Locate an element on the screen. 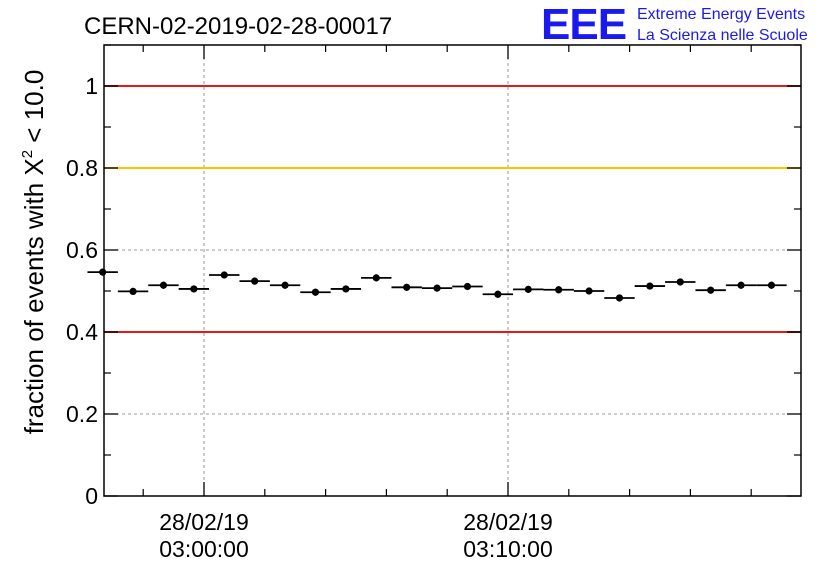 The height and width of the screenshot is (577, 836). y-axis-label-symbol: X is located at coordinates (34, 166).